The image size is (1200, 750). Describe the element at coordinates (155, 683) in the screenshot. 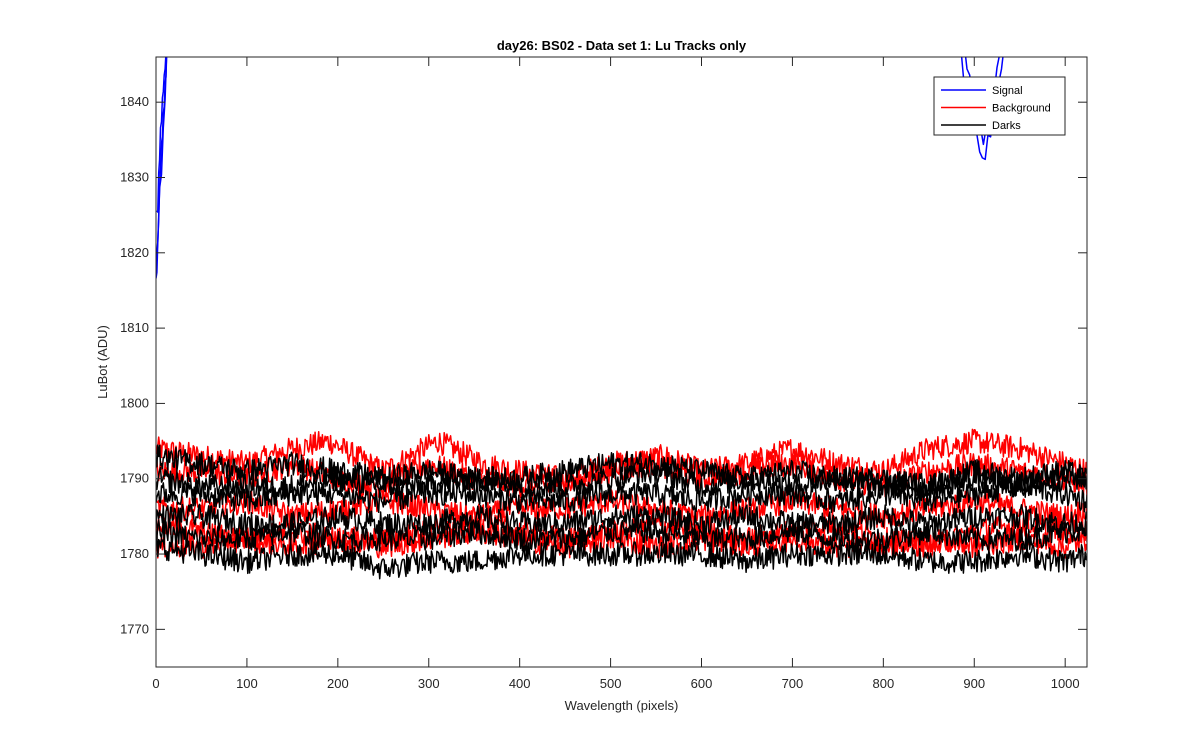

I see `x-tick-label: 0` at that location.